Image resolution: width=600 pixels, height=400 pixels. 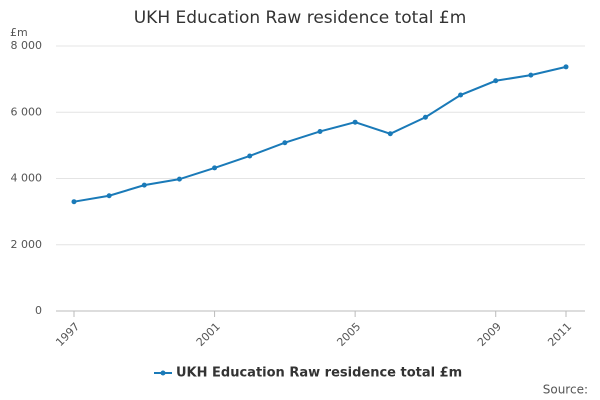 What do you see at coordinates (27, 45) in the screenshot?
I see `y-tick-label: 8 000` at bounding box center [27, 45].